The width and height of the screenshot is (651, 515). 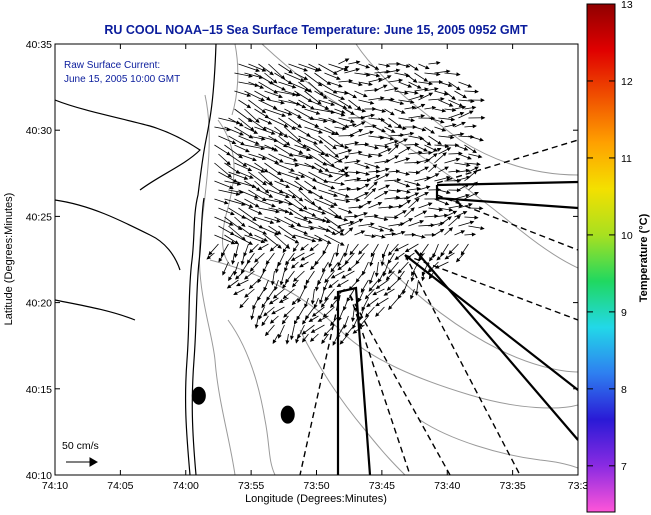 What do you see at coordinates (354, 380) in the screenshot?
I see `boundary-south` at bounding box center [354, 380].